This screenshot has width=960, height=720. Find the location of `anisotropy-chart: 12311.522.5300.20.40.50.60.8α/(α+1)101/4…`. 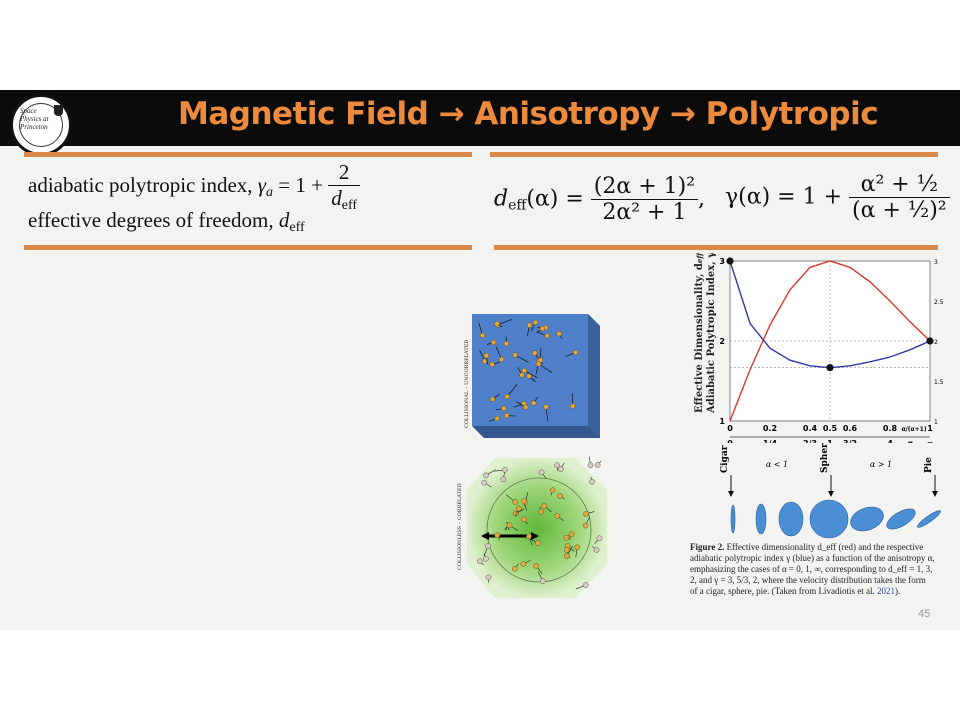

anisotropy-chart: 12311.522.5300.20.40.50.60.8α/(α+1)101/4… is located at coordinates (819, 348).